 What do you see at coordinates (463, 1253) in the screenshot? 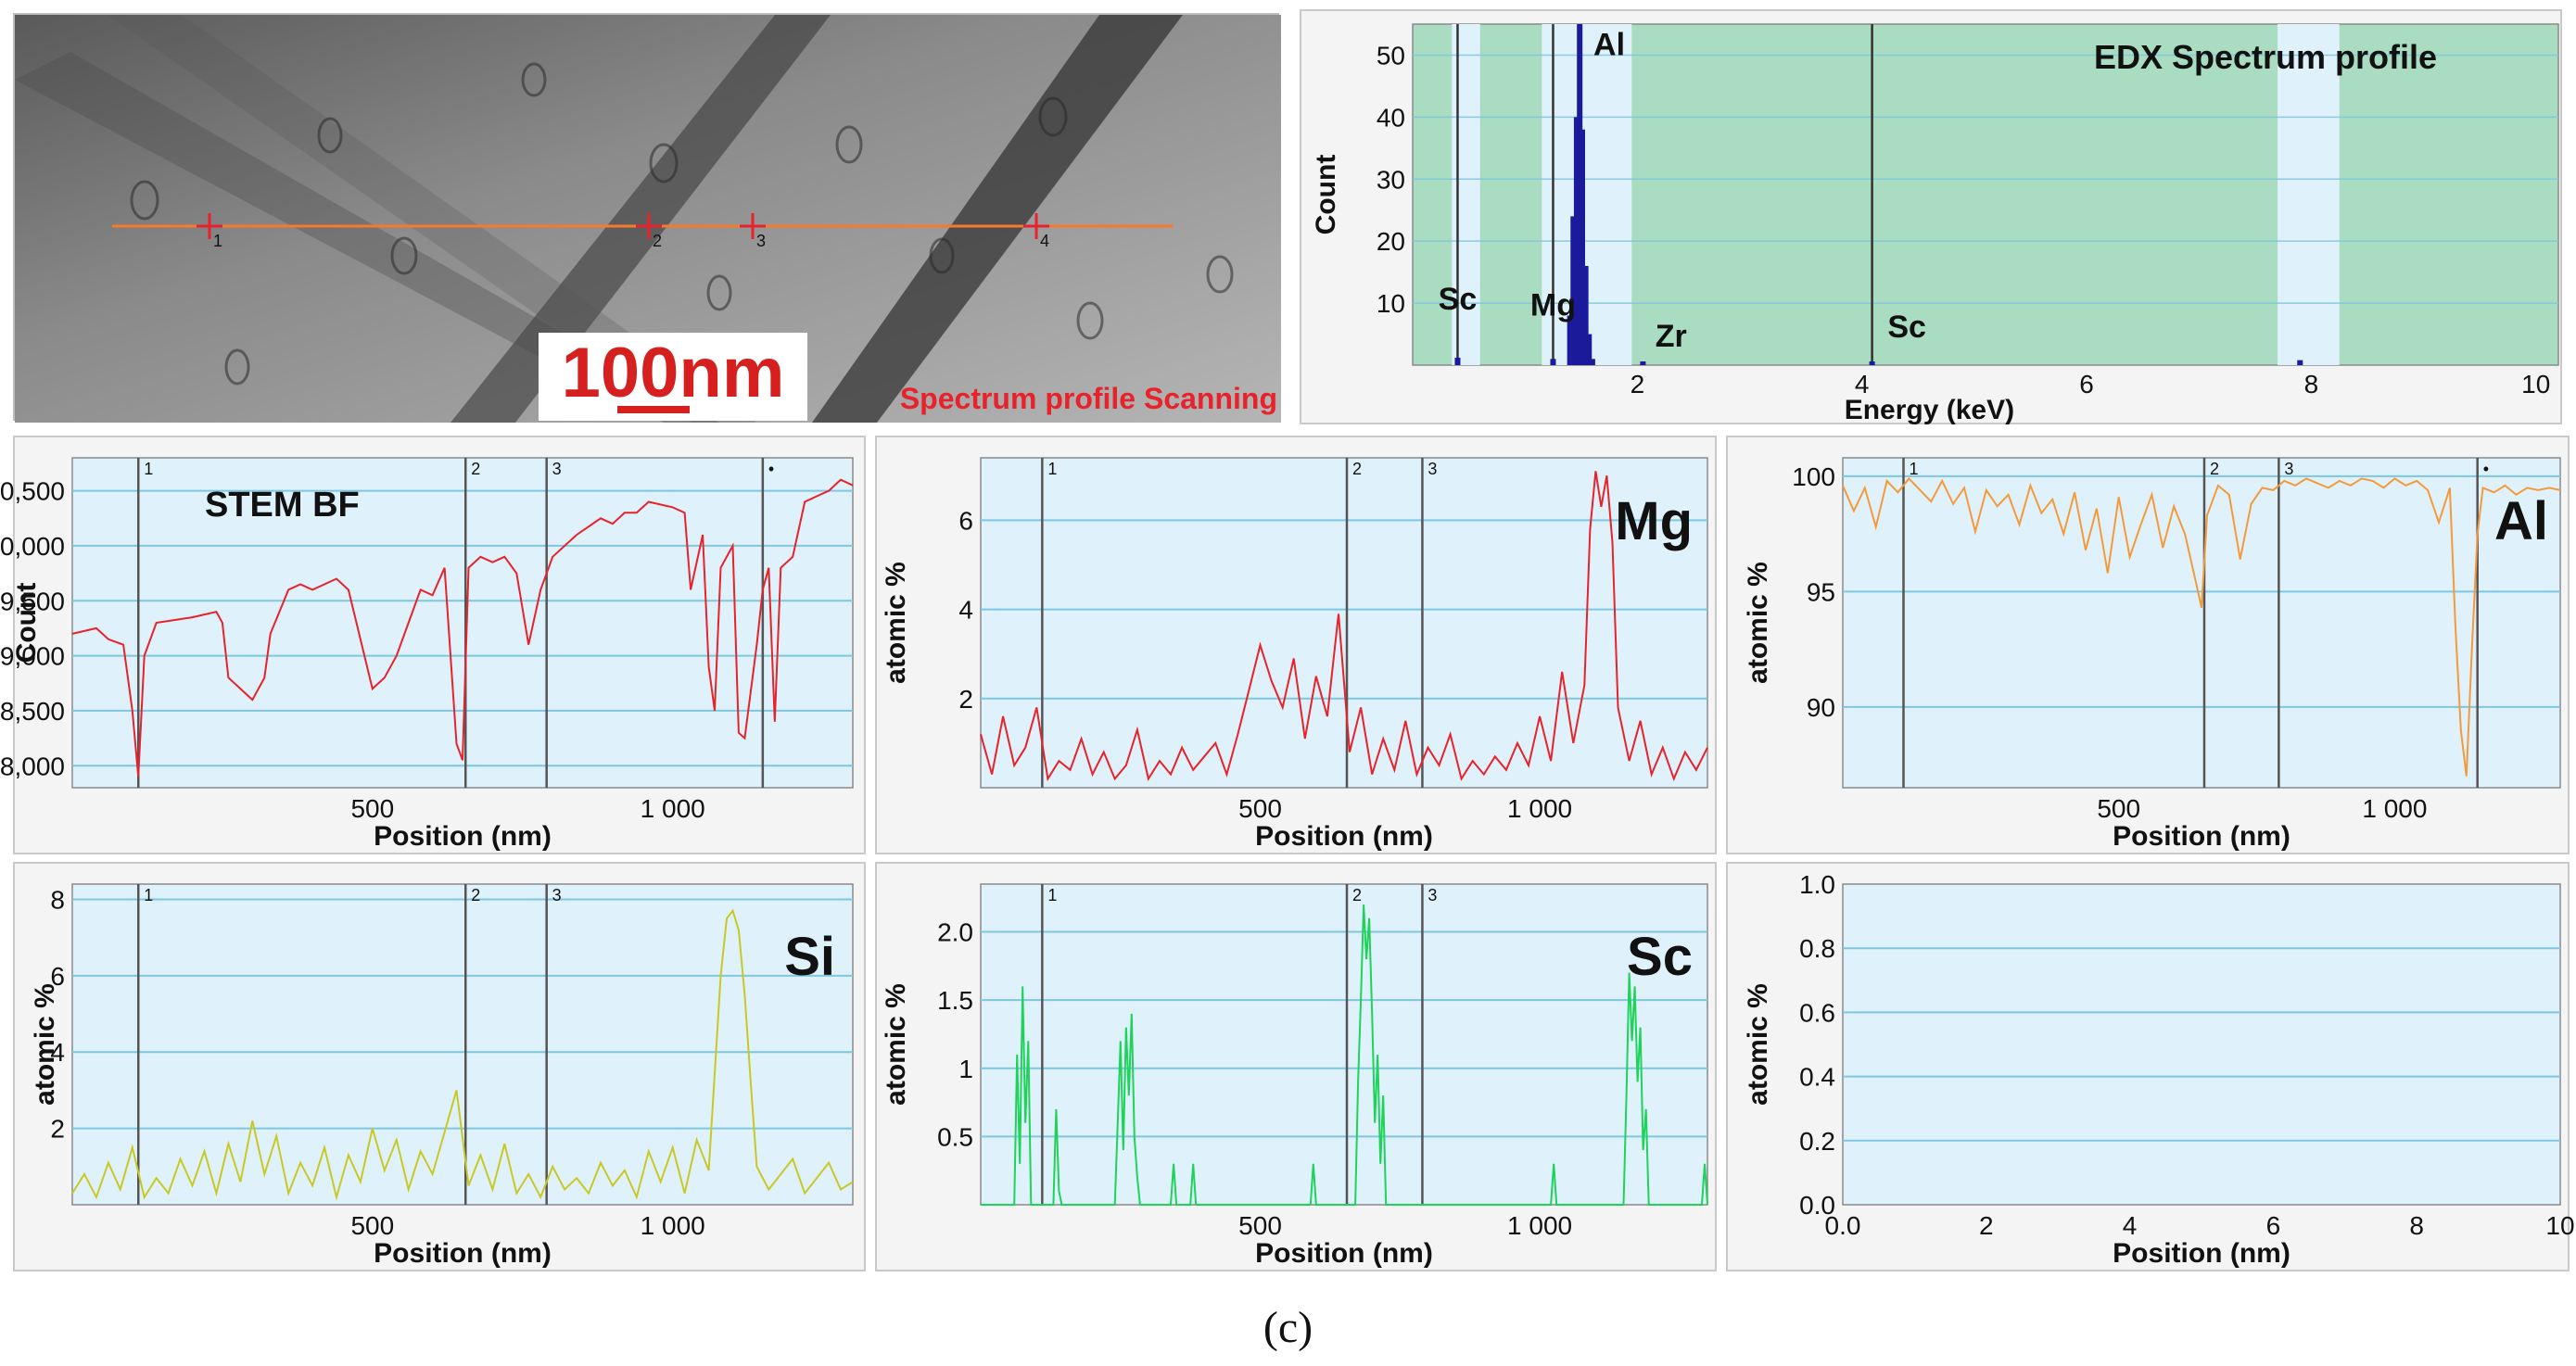
I see `si-x-axis-label: Position (nm)` at bounding box center [463, 1253].